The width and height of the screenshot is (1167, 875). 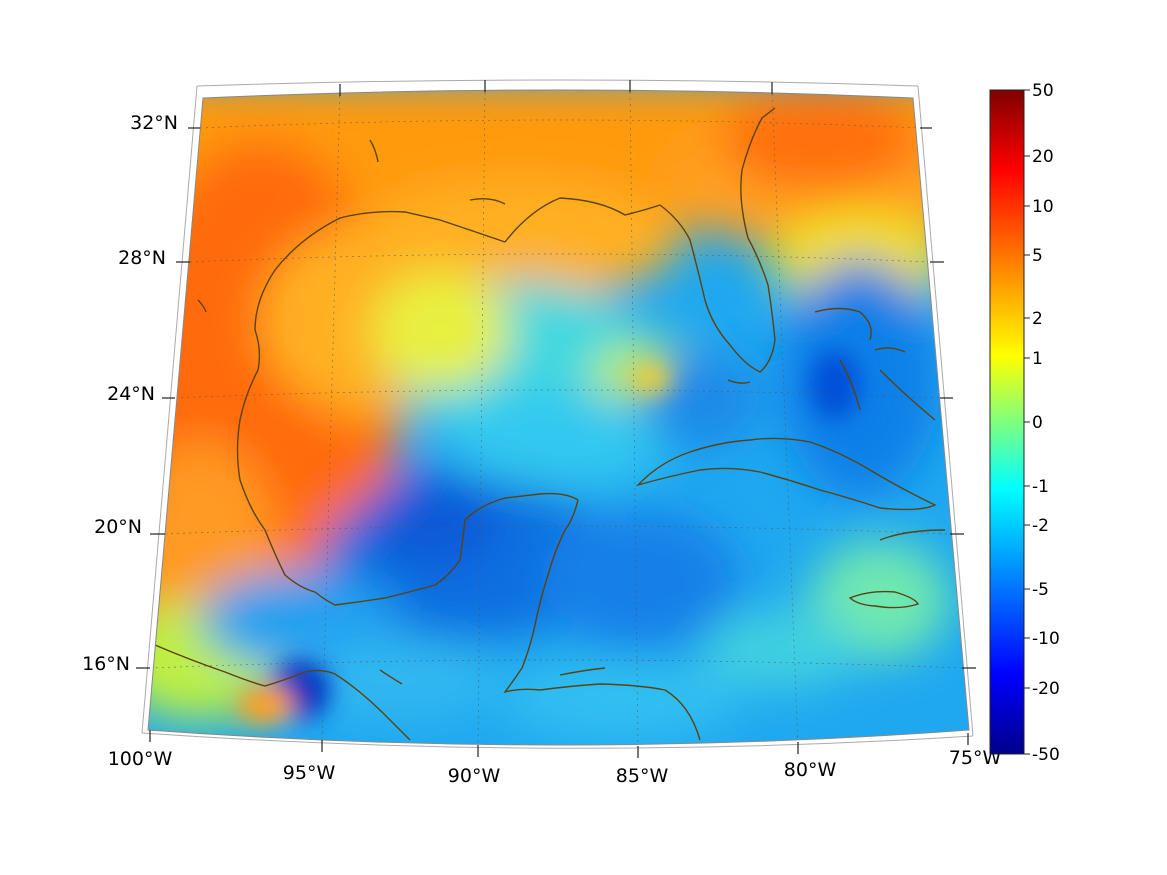 I want to click on colorbar-tick-label: 0, so click(x=1037, y=423).